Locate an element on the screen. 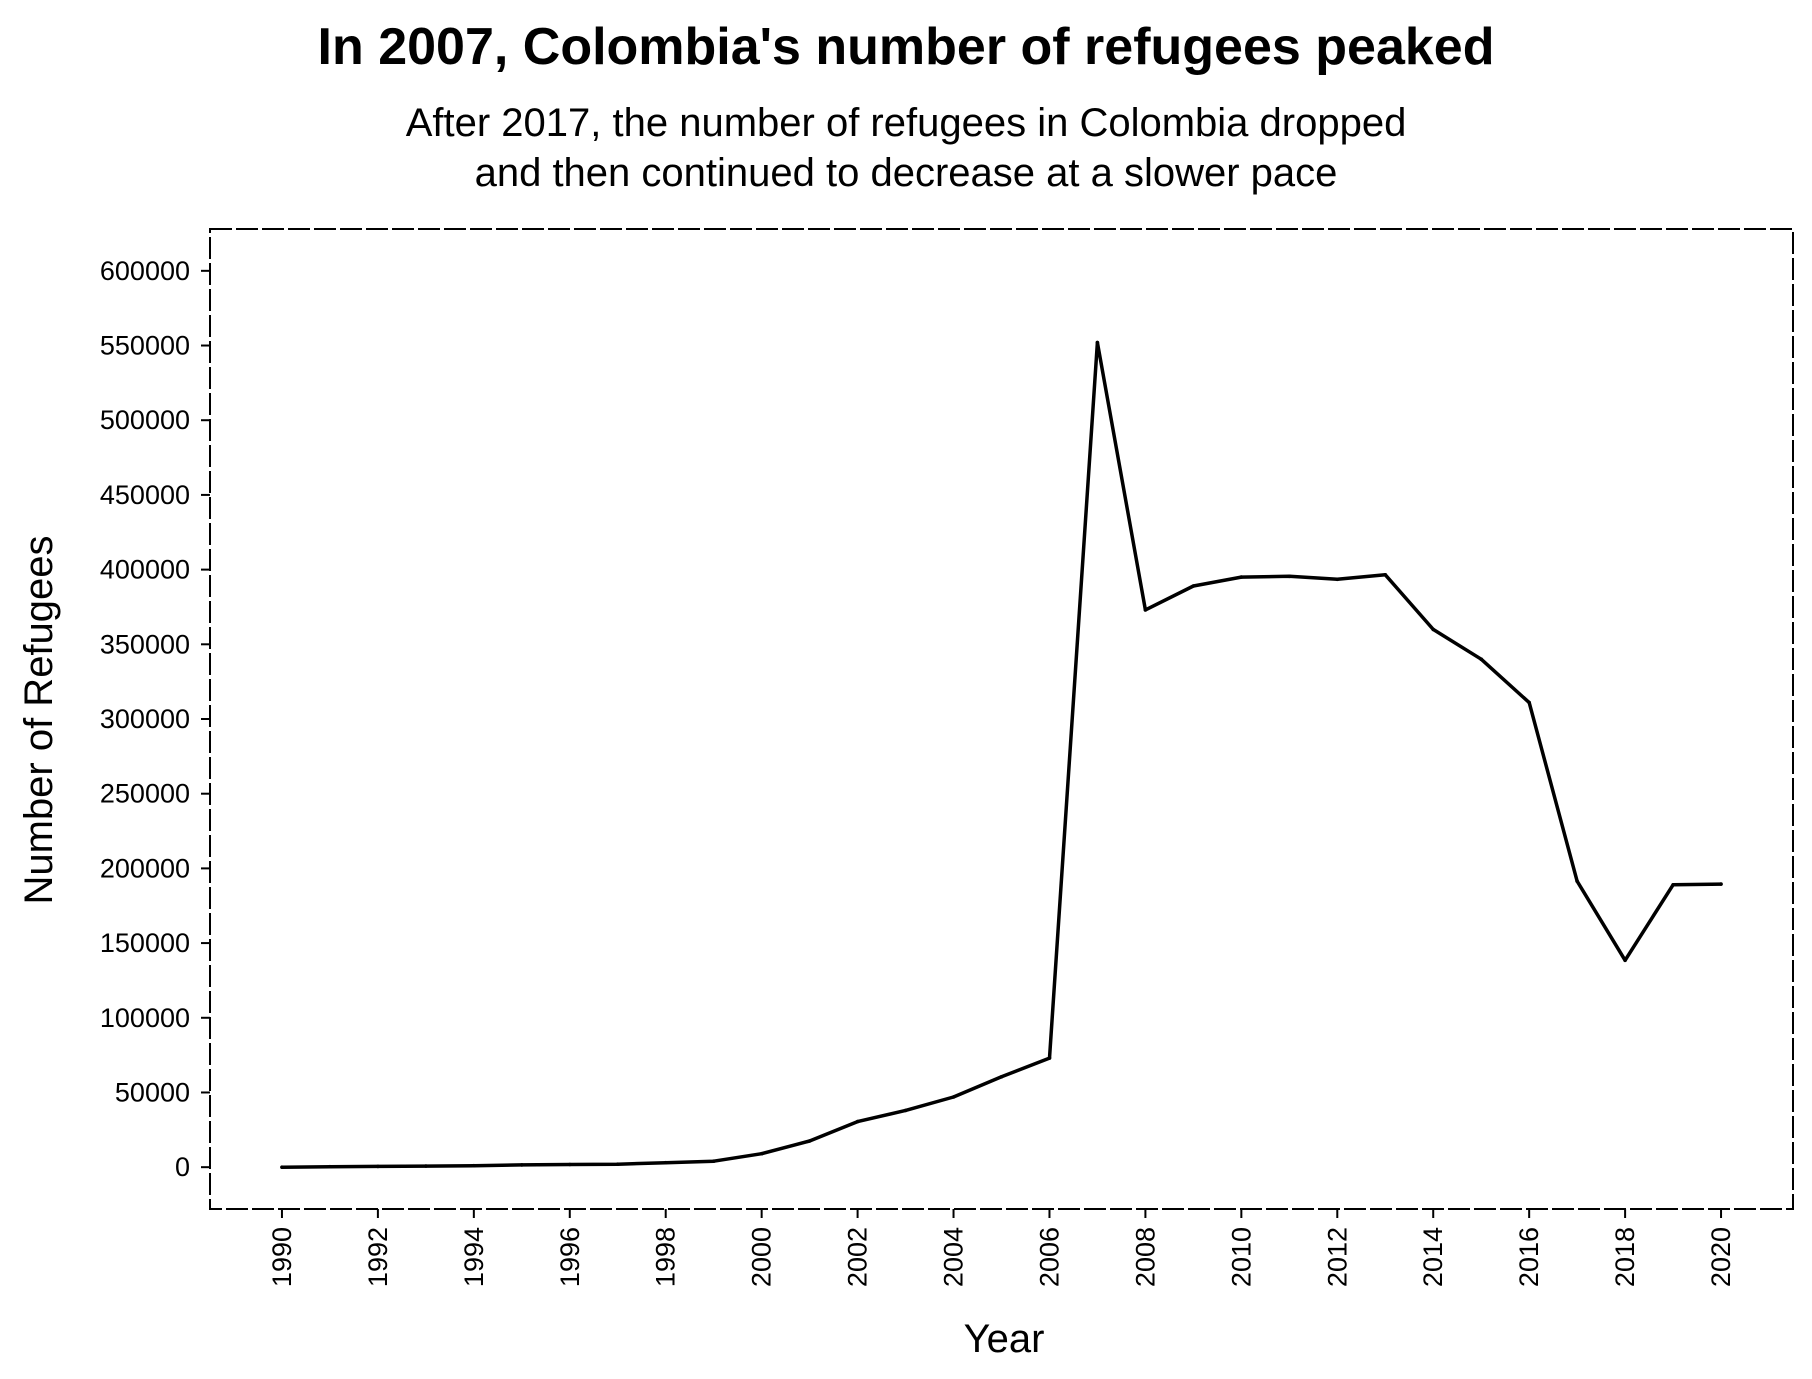 Image resolution: width=1812 pixels, height=1379 pixels. data-point-2012 is located at coordinates (1337, 579).